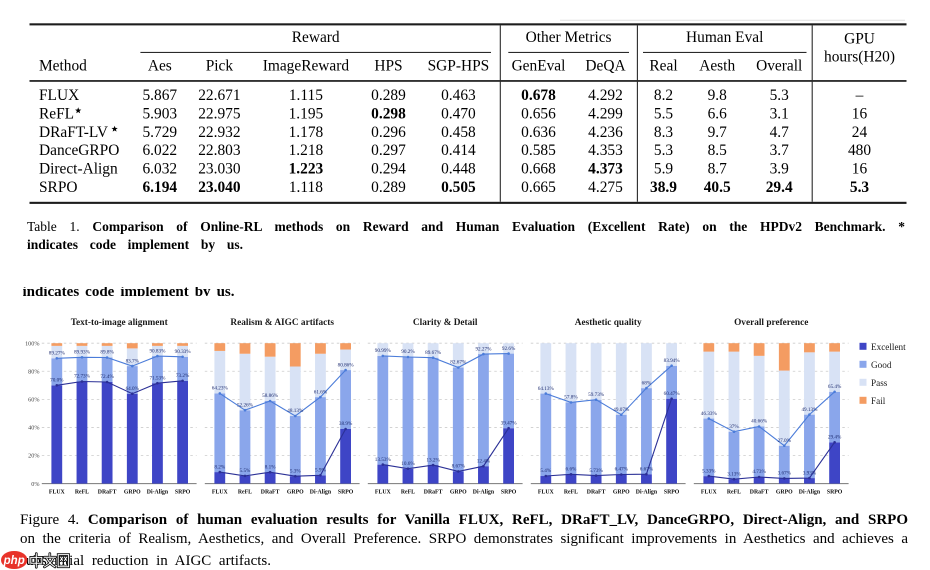  Describe the element at coordinates (608, 323) in the screenshot. I see `svg-text: Aesthetic quality` at that location.